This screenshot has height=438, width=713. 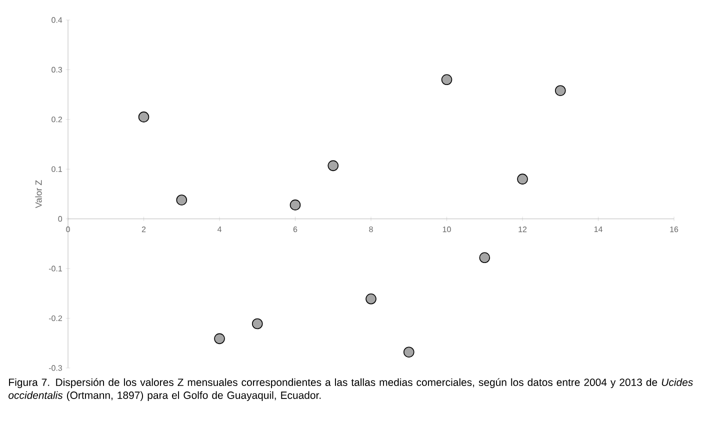 I want to click on text: Figura 7. Dispersión de los valores Z mensuales correspondientes a las tallas medias comerciales, según los datos entre 2004 y 2013 de Ucides occidentalis (Ortmann, 1897) para el Golfo de Guayaquil, Ecuador., so click(x=350, y=390).